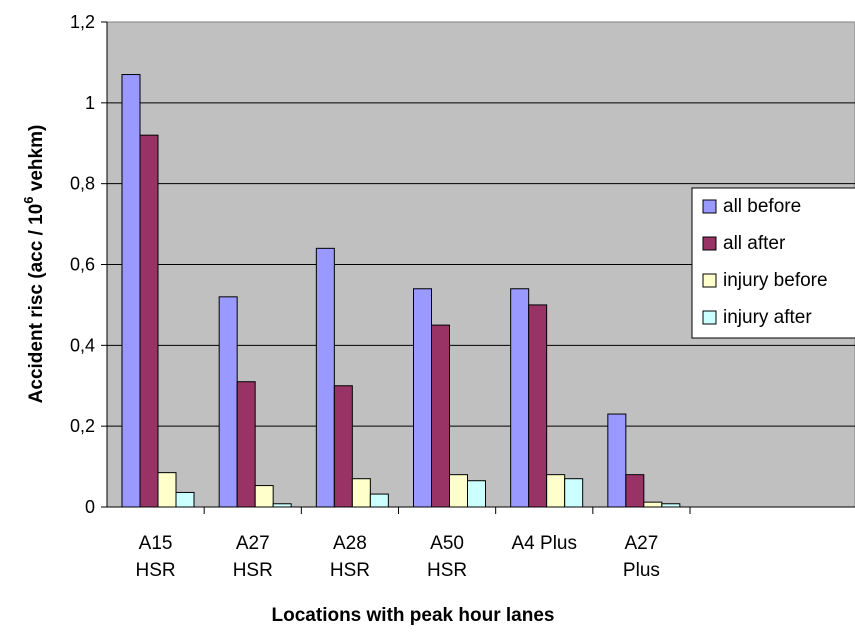 This screenshot has width=855, height=633. I want to click on x-category-label-4-0: A4 Plus, so click(544, 543).